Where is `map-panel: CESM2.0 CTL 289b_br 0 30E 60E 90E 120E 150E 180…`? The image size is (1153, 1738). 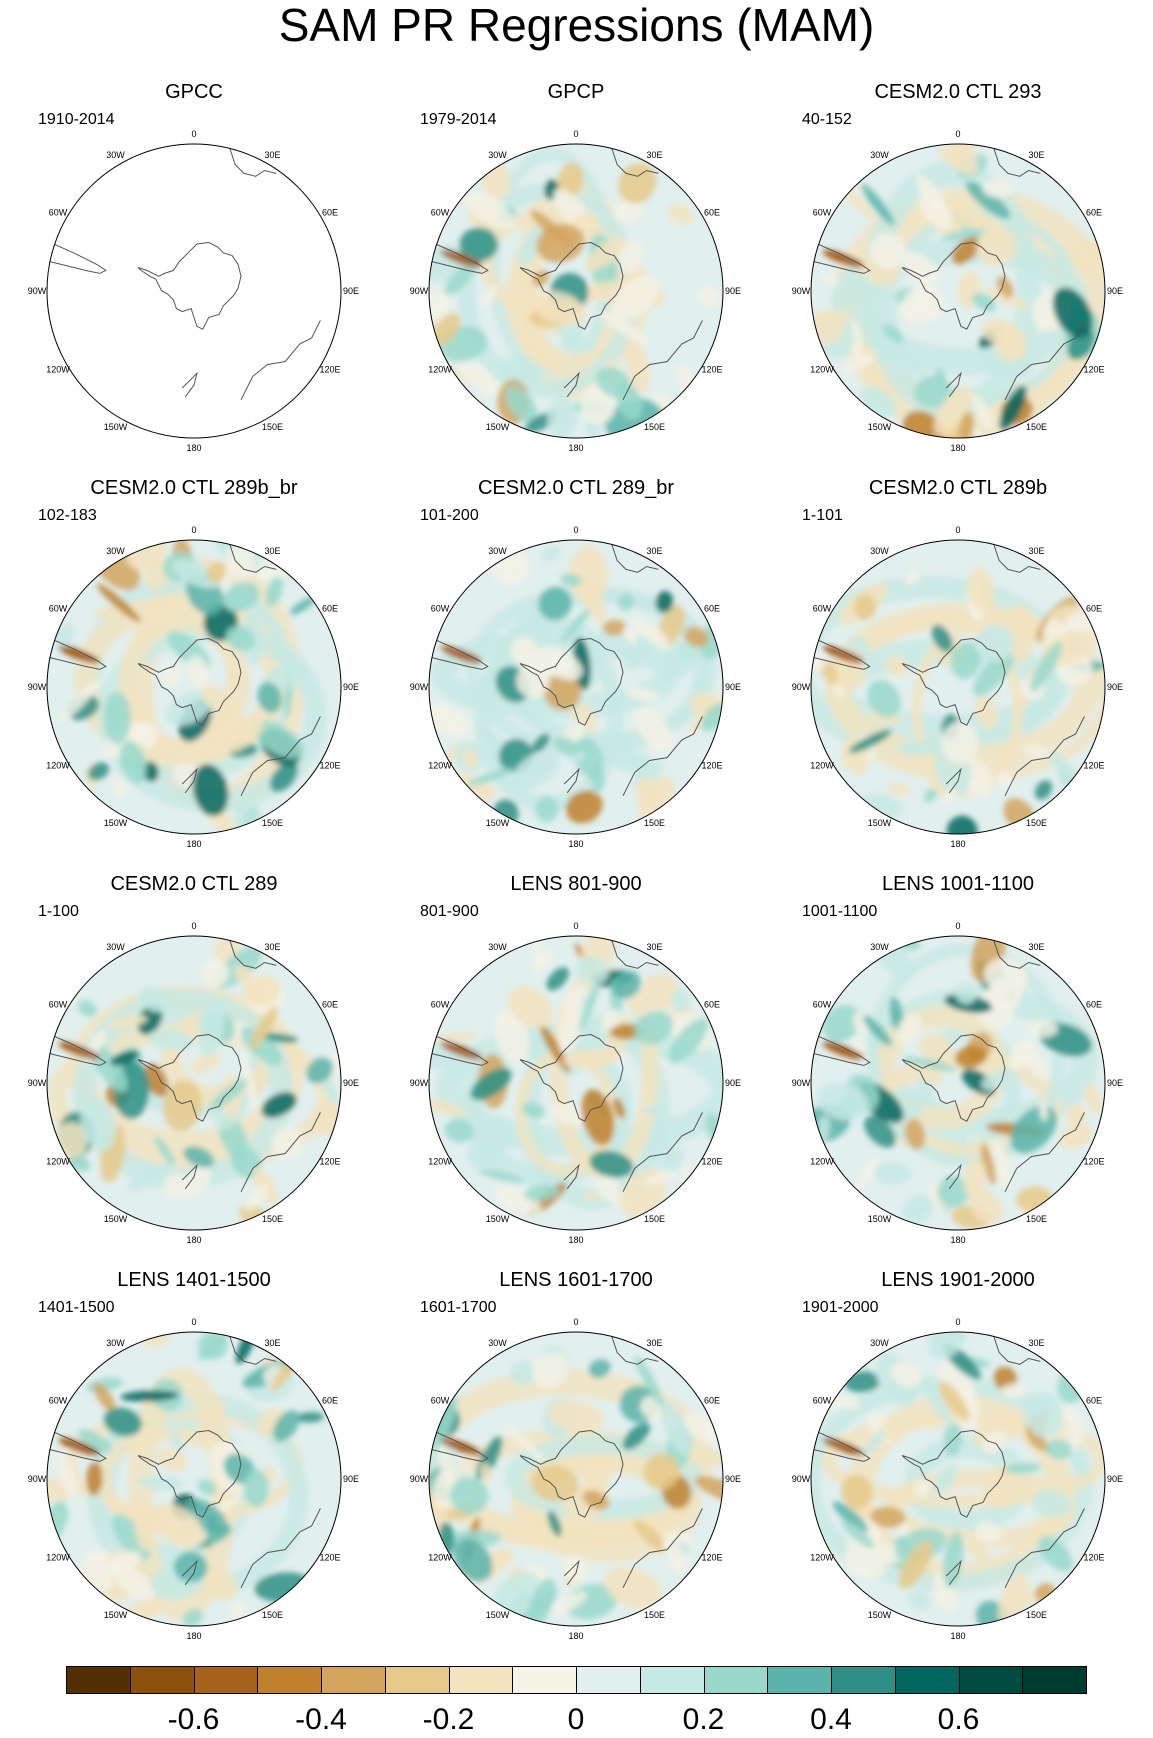 map-panel: CESM2.0 CTL 289b_br 0 30E 60E 90E 120E 150E 180… is located at coordinates (194, 673).